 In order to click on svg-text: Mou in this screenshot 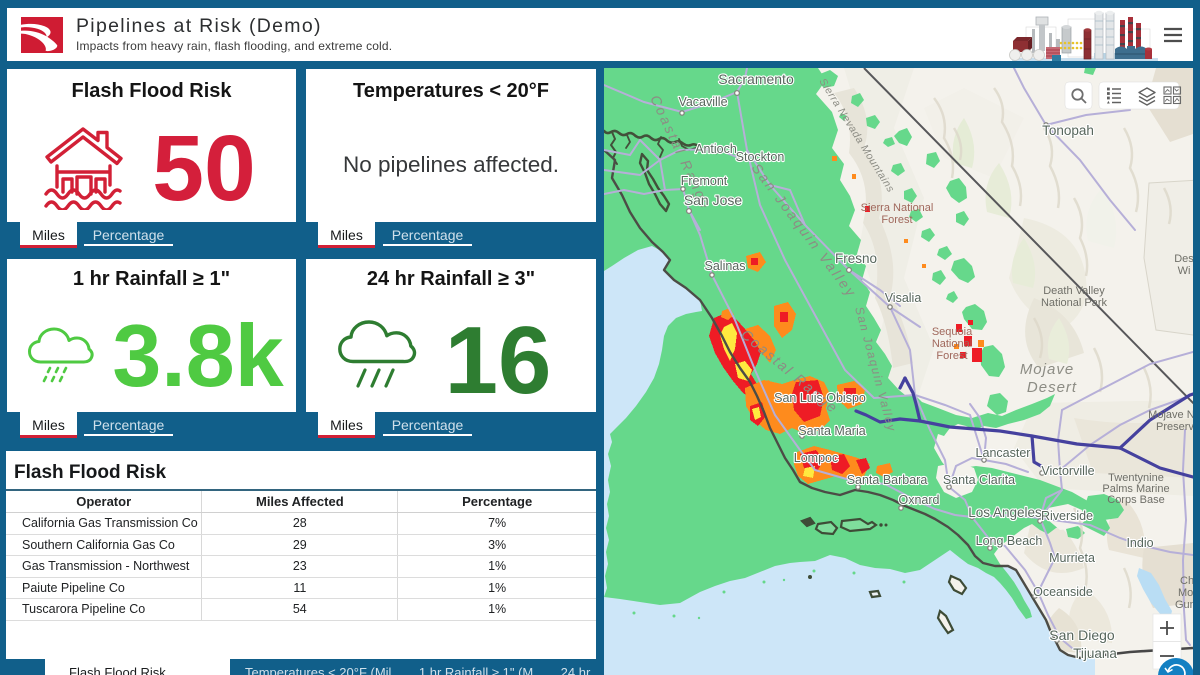, I will do `click(1185, 593)`.